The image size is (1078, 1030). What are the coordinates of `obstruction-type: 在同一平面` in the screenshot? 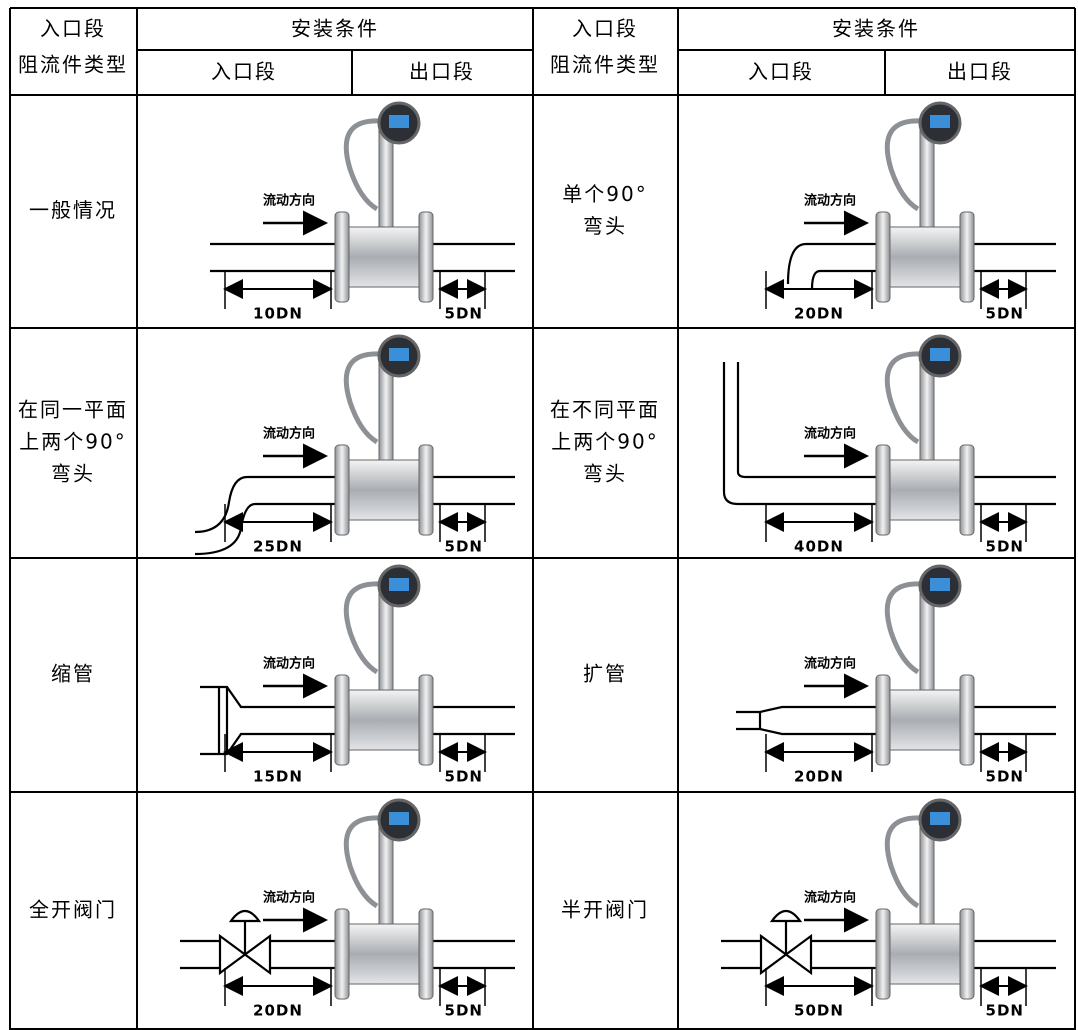 It's located at (73, 410).